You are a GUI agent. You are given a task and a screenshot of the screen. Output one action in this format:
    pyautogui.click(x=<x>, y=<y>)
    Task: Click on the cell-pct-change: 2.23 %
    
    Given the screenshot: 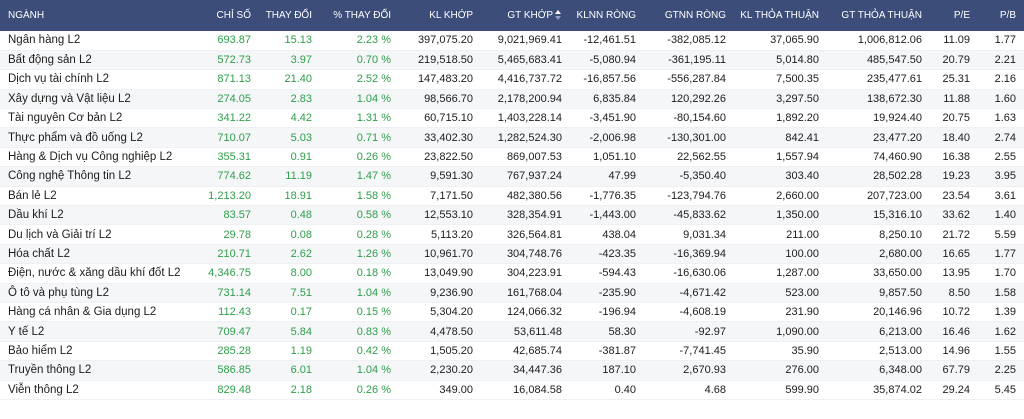 What is the action you would take?
    pyautogui.click(x=359, y=41)
    